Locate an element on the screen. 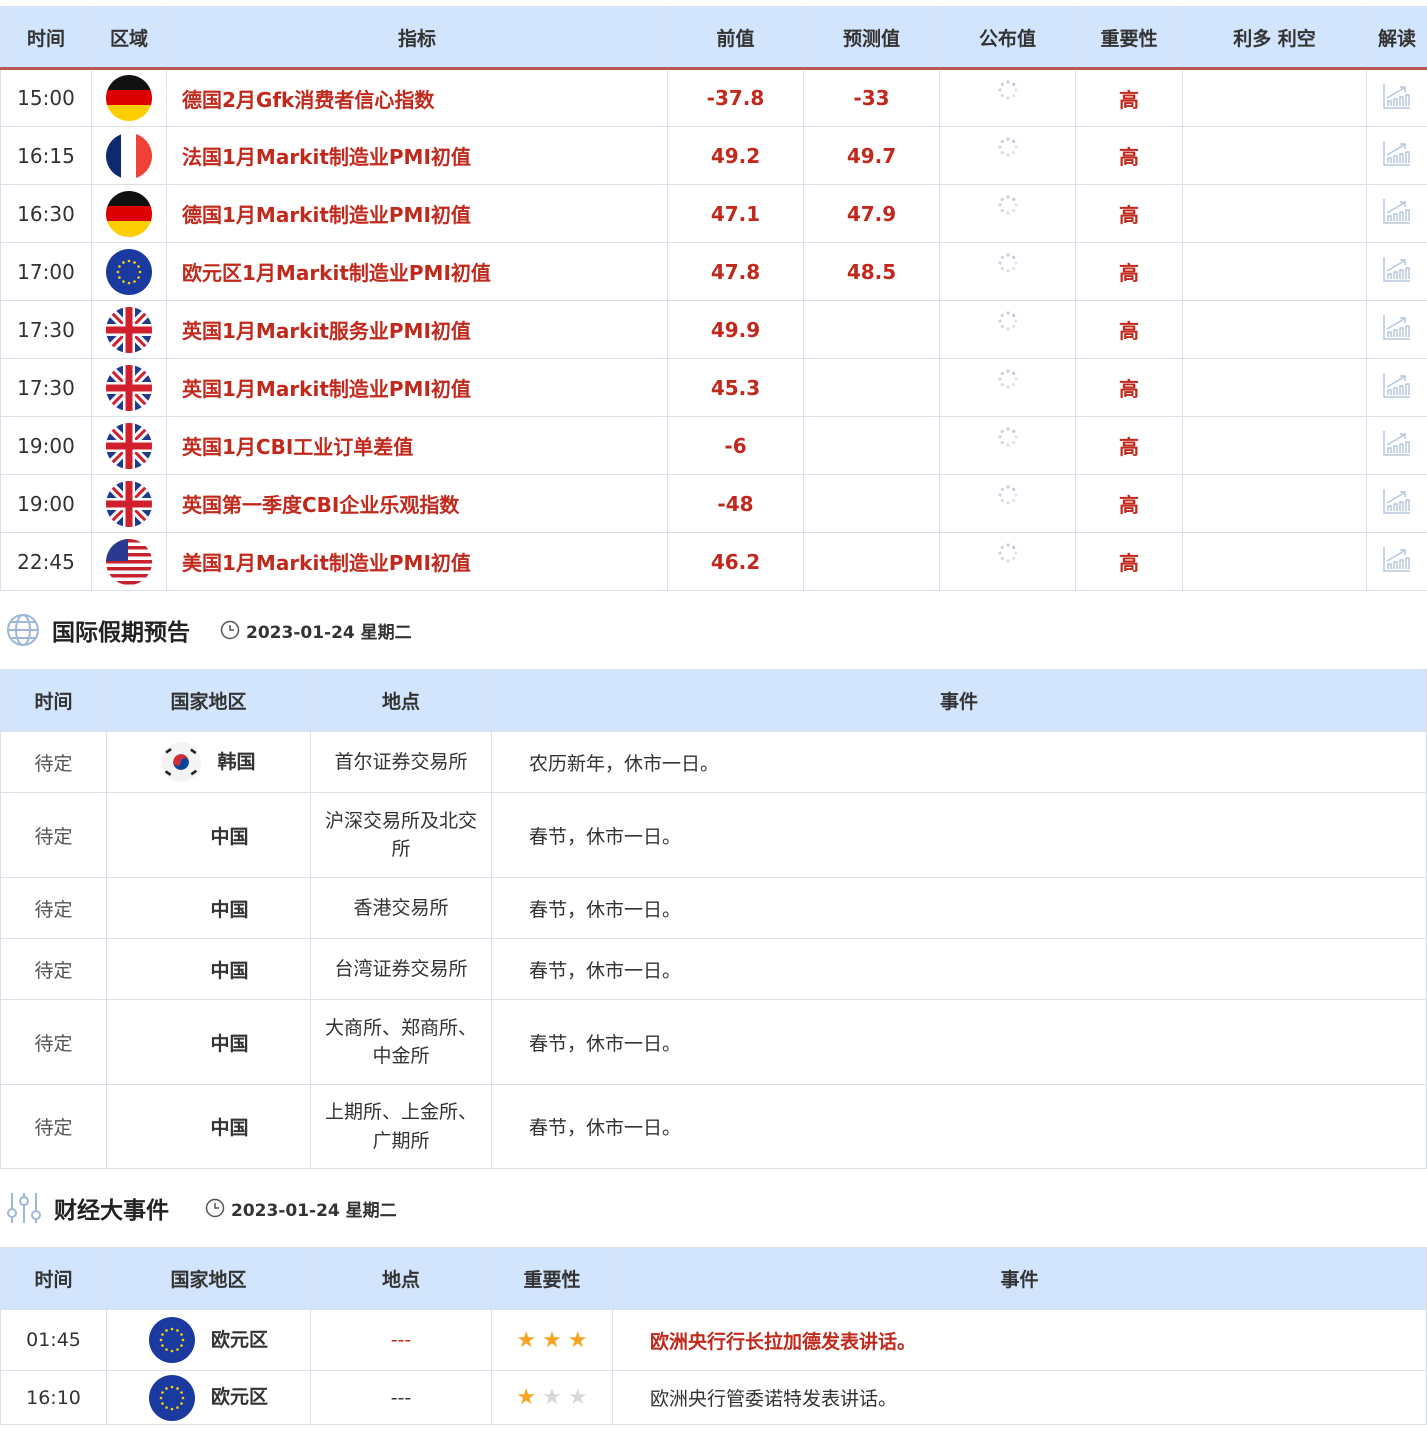 This screenshot has height=1429, width=1427. forecast-value: -33 is located at coordinates (872, 98).